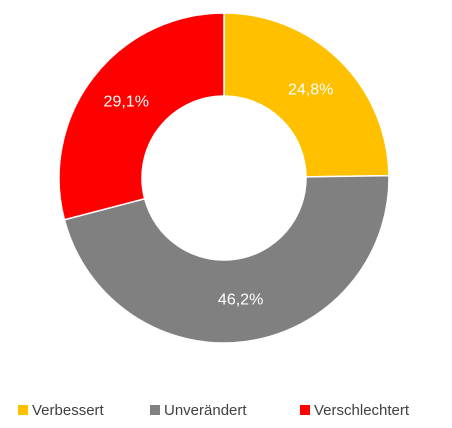  I want to click on legend-label: Verschlechtert, so click(362, 410).